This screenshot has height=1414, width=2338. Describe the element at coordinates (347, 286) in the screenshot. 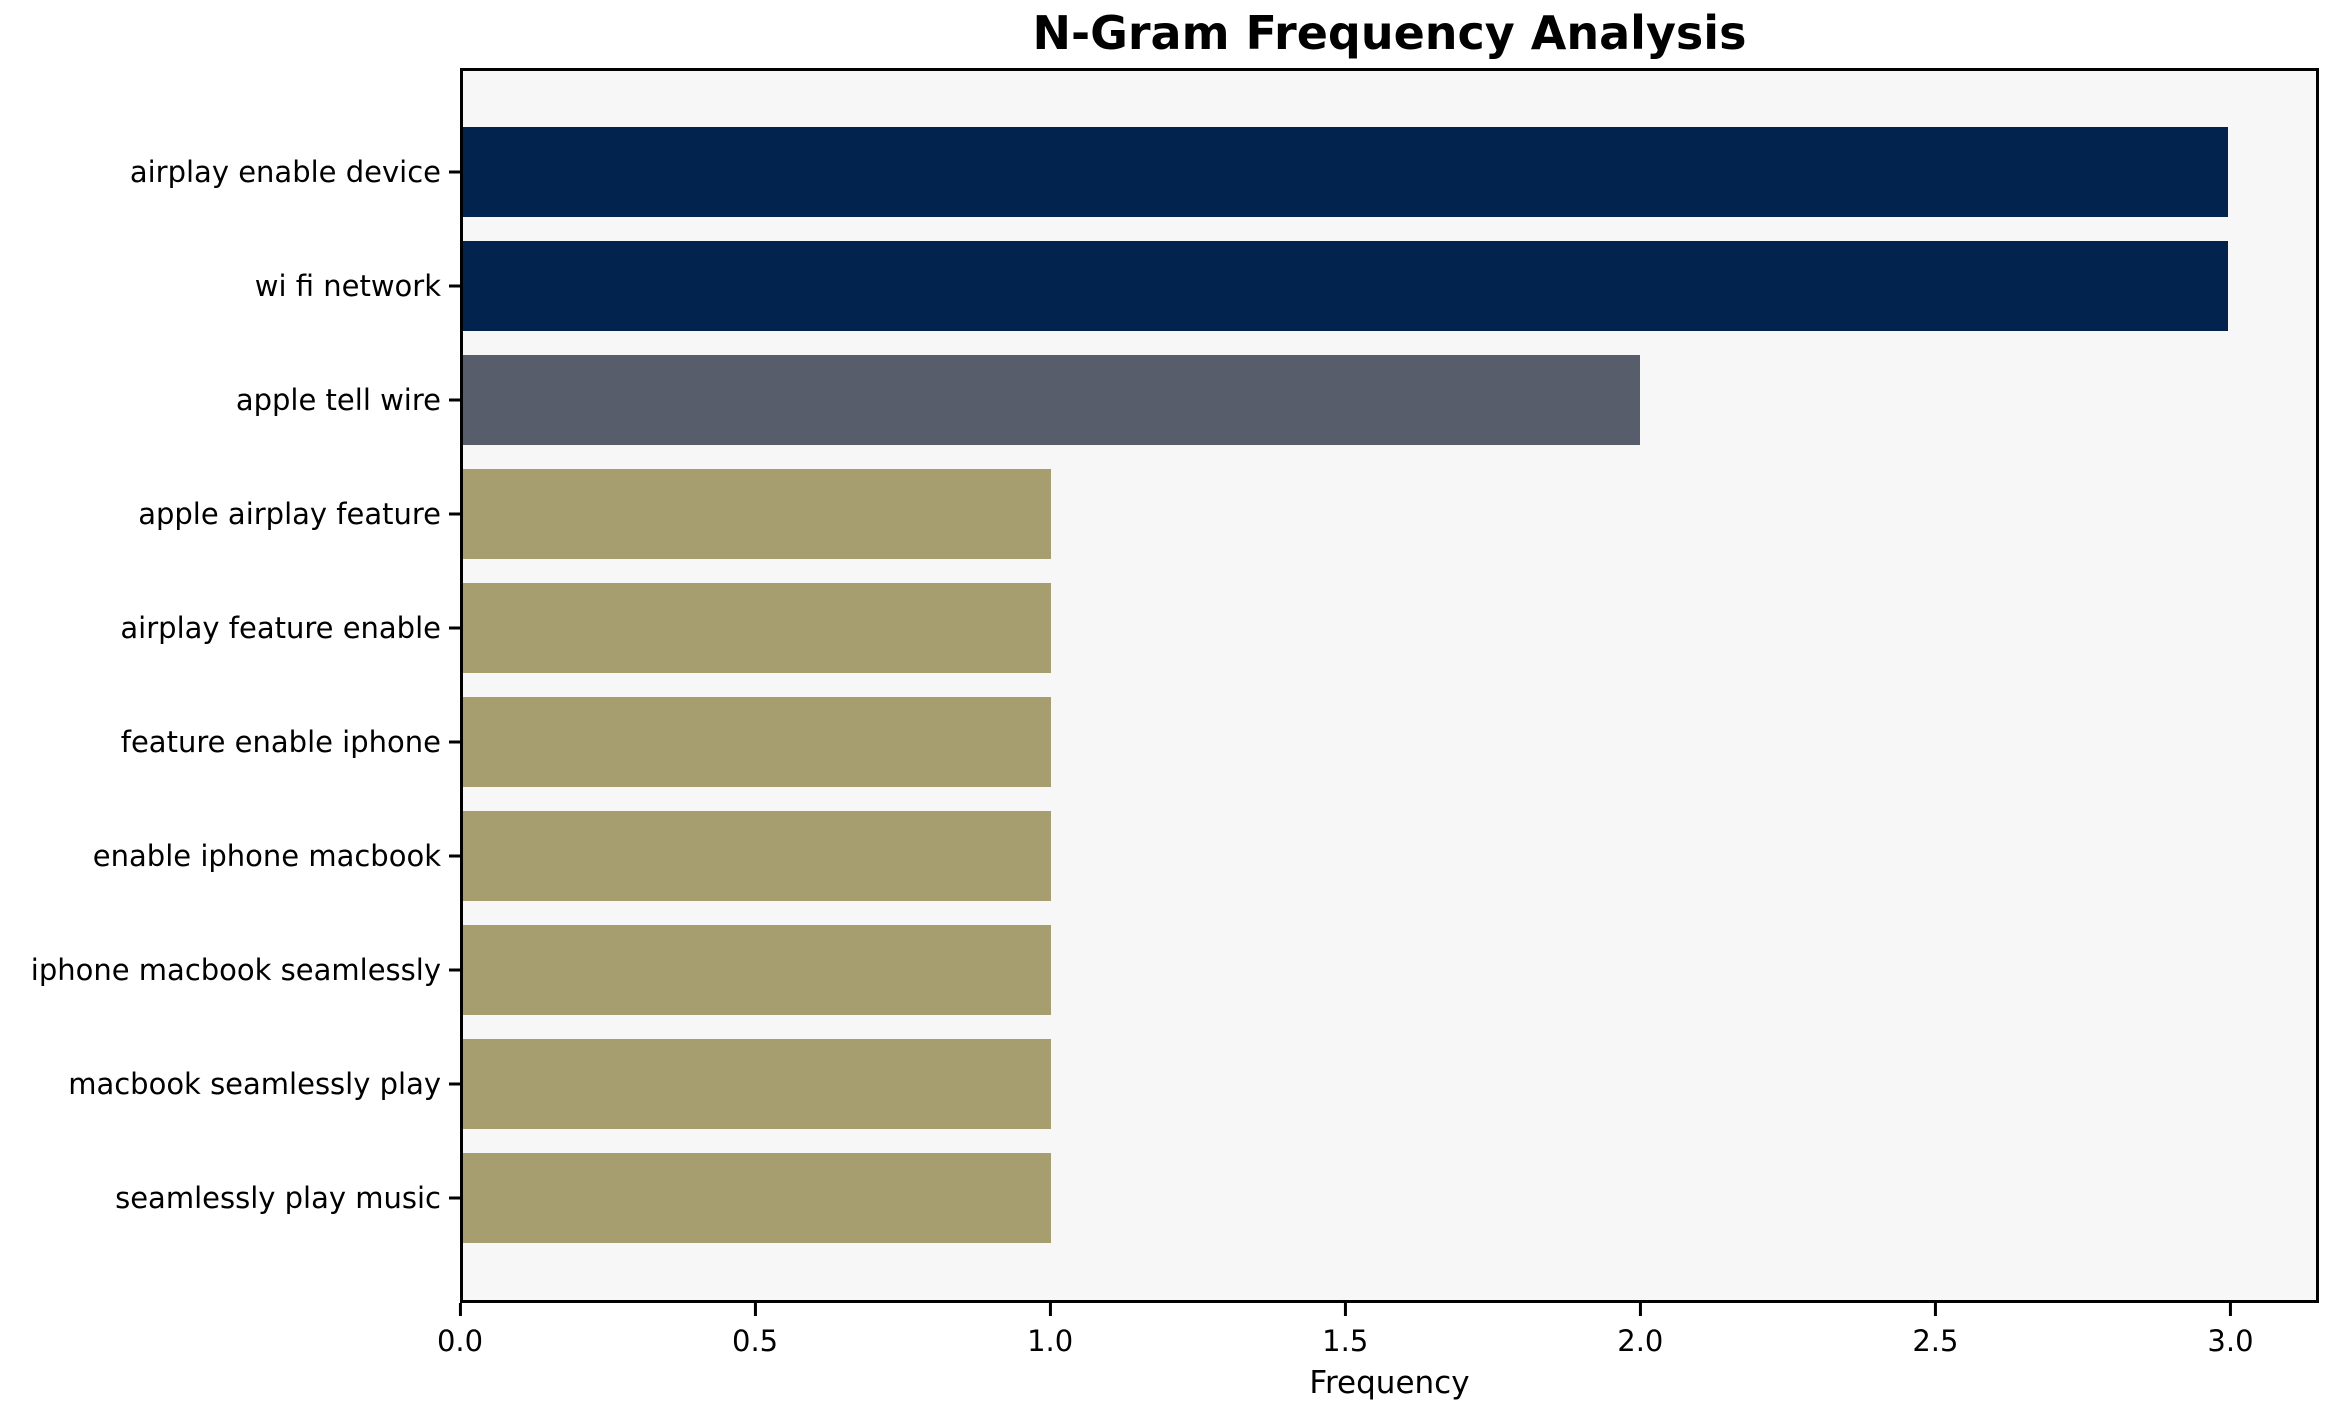

I see `y-axis-label: wi fi network` at that location.